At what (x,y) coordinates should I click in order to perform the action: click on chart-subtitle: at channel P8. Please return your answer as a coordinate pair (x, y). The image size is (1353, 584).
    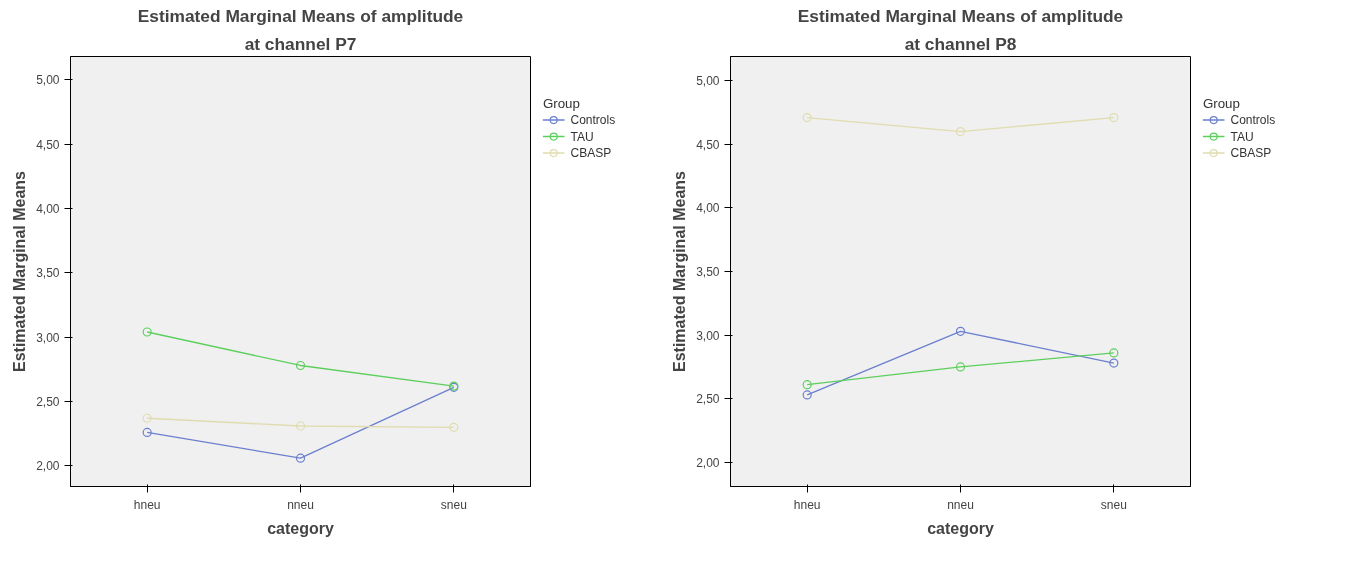
    Looking at the image, I should click on (960, 43).